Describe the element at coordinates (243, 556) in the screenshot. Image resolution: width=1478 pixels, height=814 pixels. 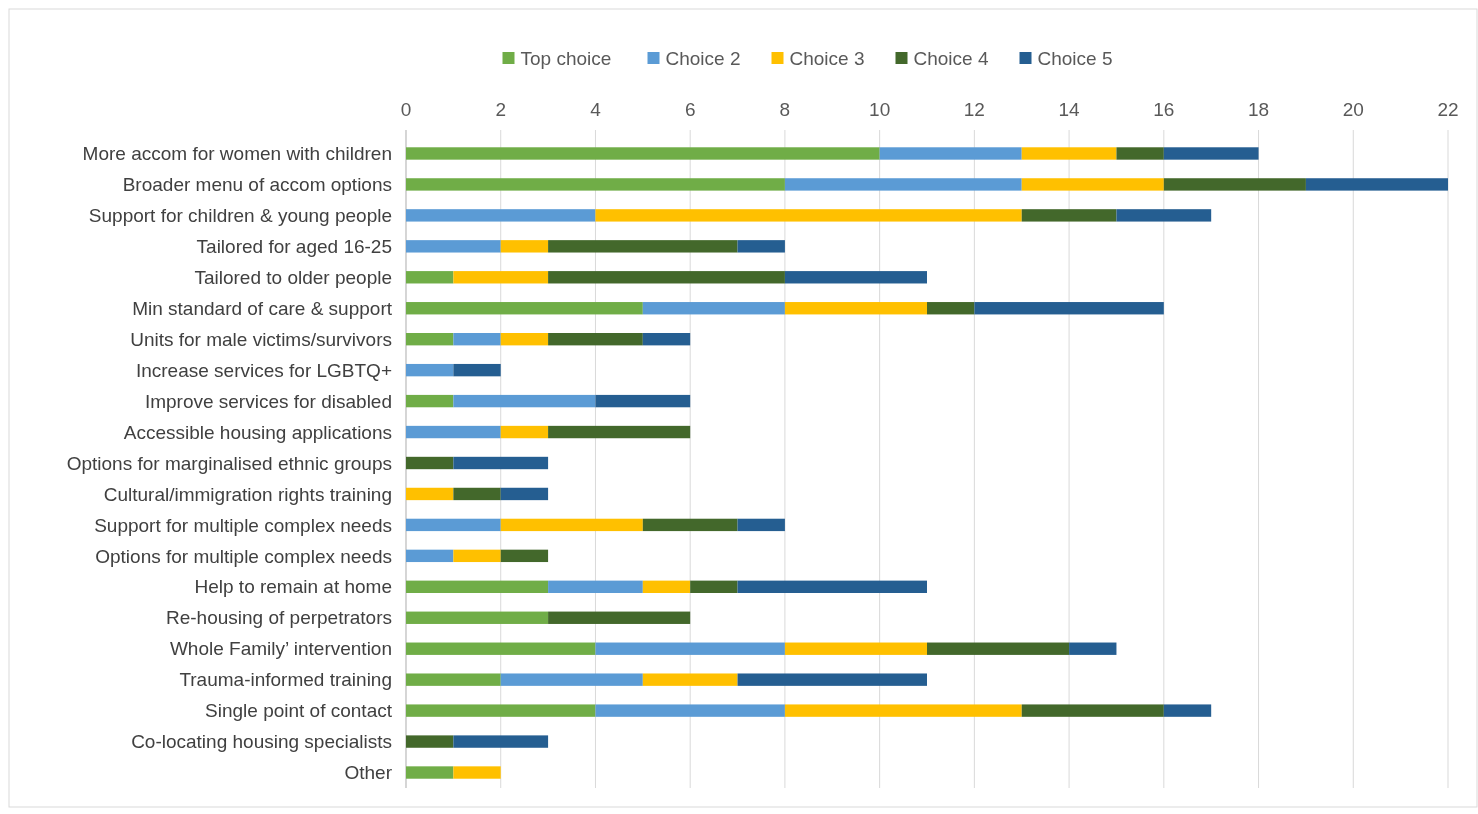
I see `y-tick-label: Options for multiple complex needs` at that location.